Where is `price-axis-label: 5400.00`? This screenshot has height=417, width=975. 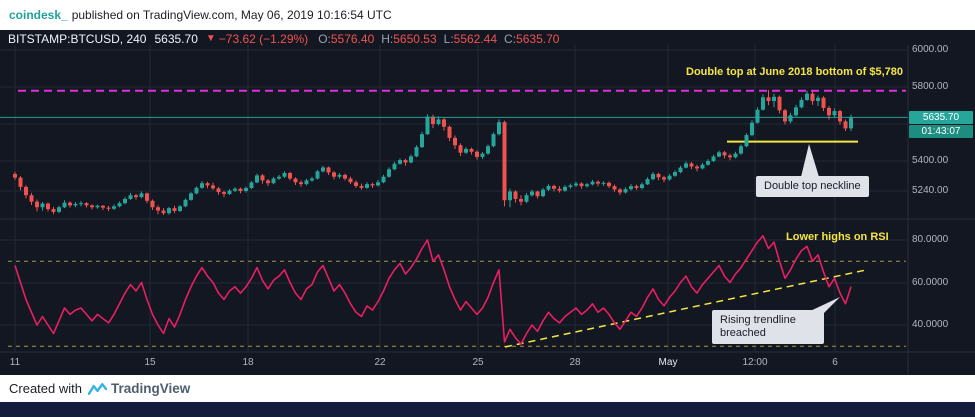
price-axis-label: 5400.00 is located at coordinates (930, 160).